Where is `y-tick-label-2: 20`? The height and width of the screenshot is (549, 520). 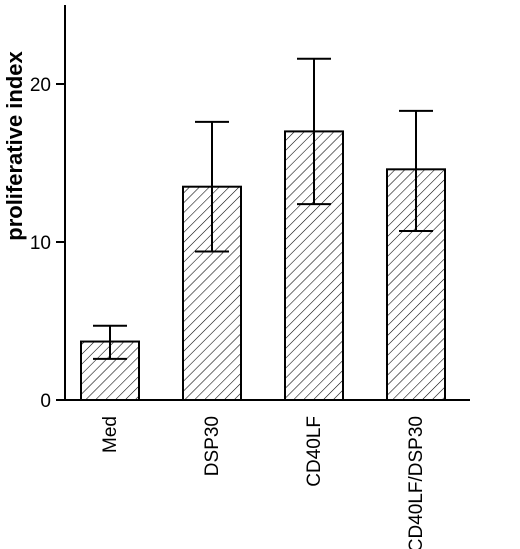 y-tick-label-2: 20 is located at coordinates (40, 85).